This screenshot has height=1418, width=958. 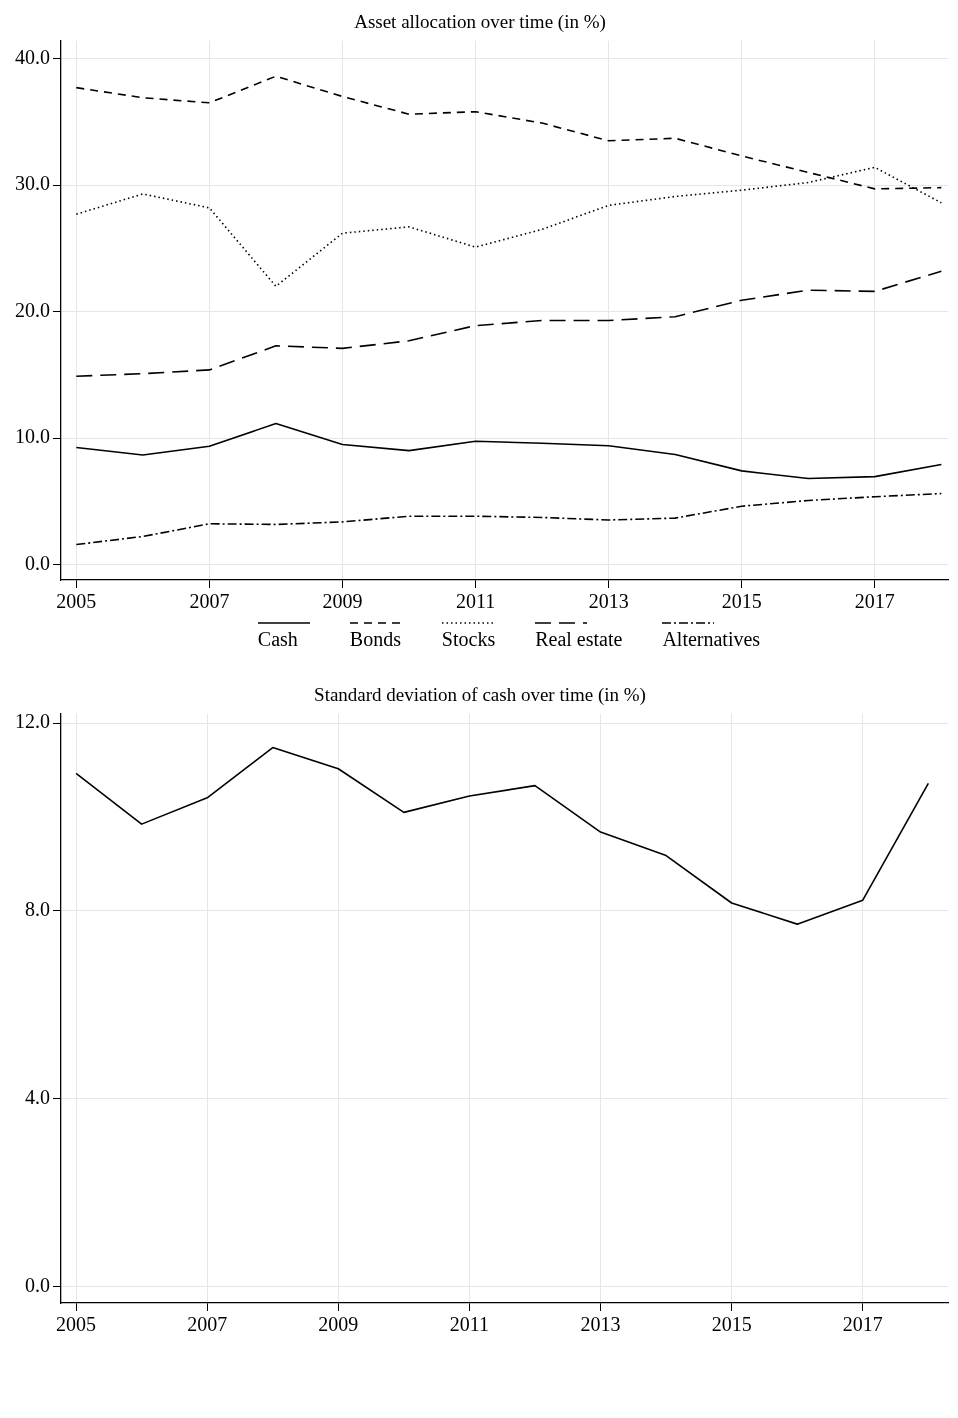 I want to click on y-tick-label: 12.0, so click(x=32, y=721).